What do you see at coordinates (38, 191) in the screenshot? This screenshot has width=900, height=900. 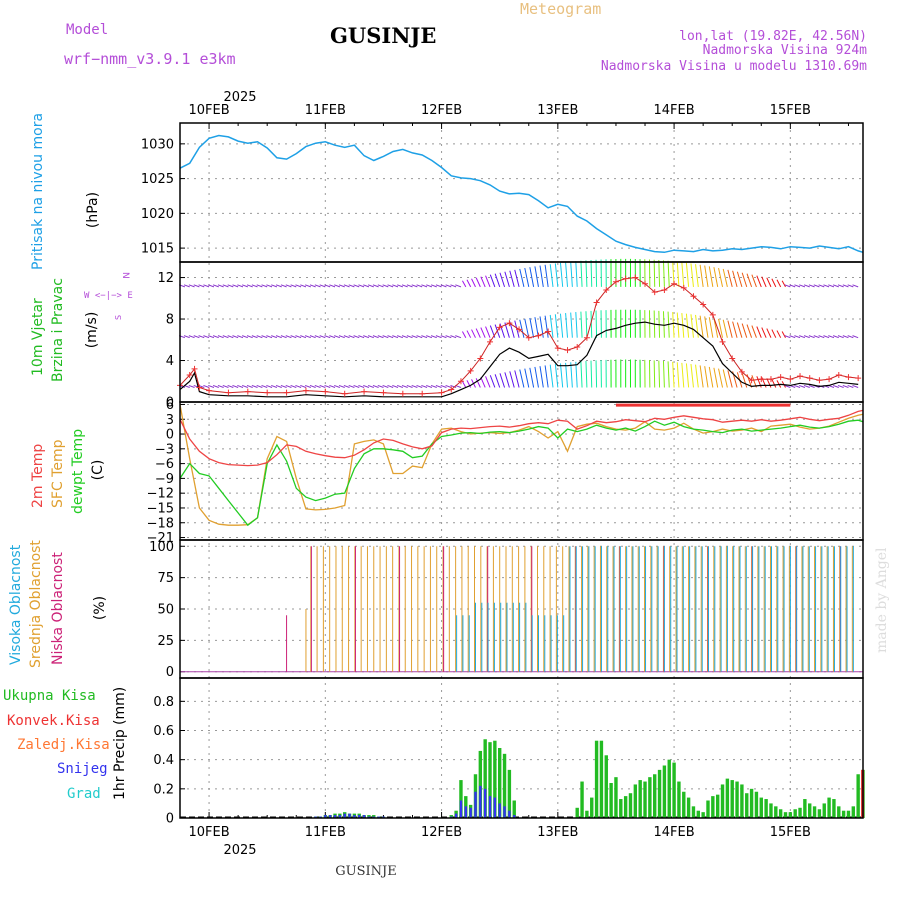 I see `pressure-title: Pritisak na nivou mora` at bounding box center [38, 191].